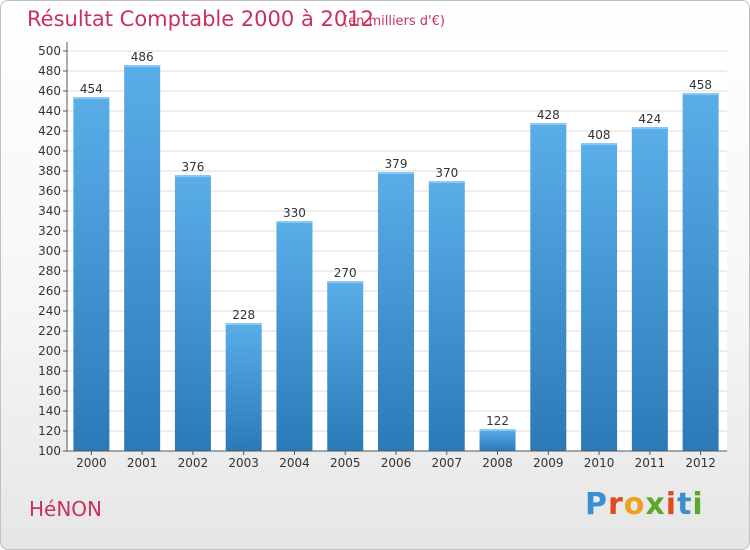  What do you see at coordinates (345, 366) in the screenshot?
I see `bar-2005` at bounding box center [345, 366].